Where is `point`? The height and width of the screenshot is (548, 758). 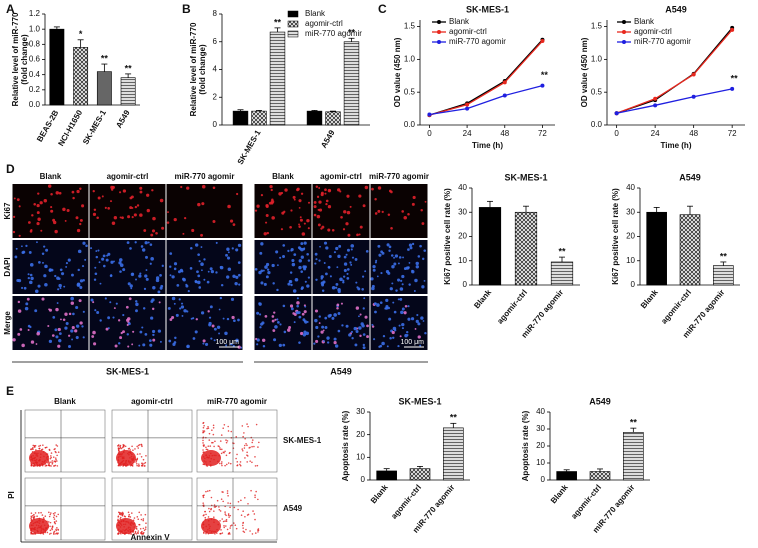 point is located at coordinates (616, 113).